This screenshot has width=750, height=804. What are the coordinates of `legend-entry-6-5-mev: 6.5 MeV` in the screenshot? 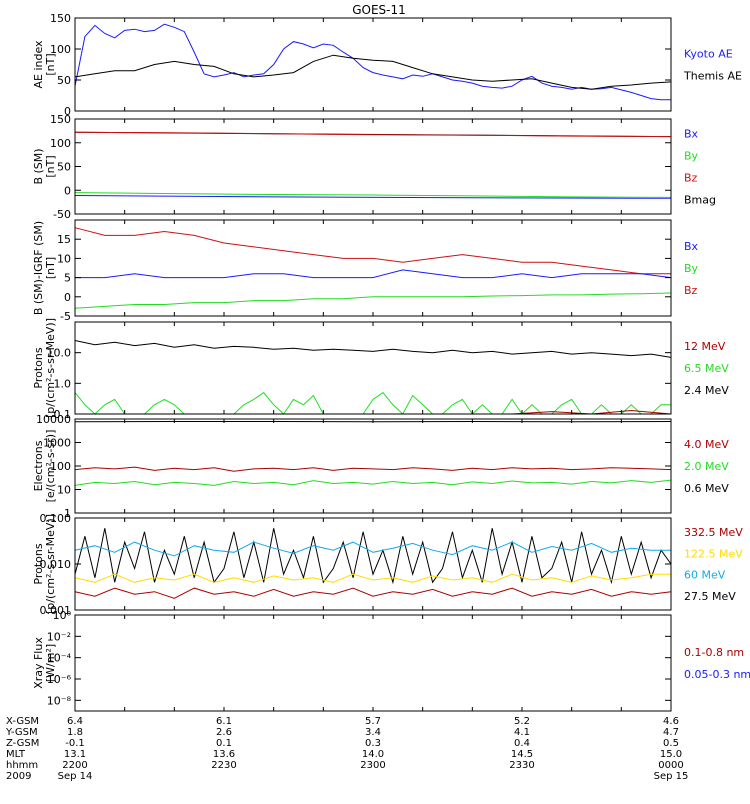 It's located at (706, 368).